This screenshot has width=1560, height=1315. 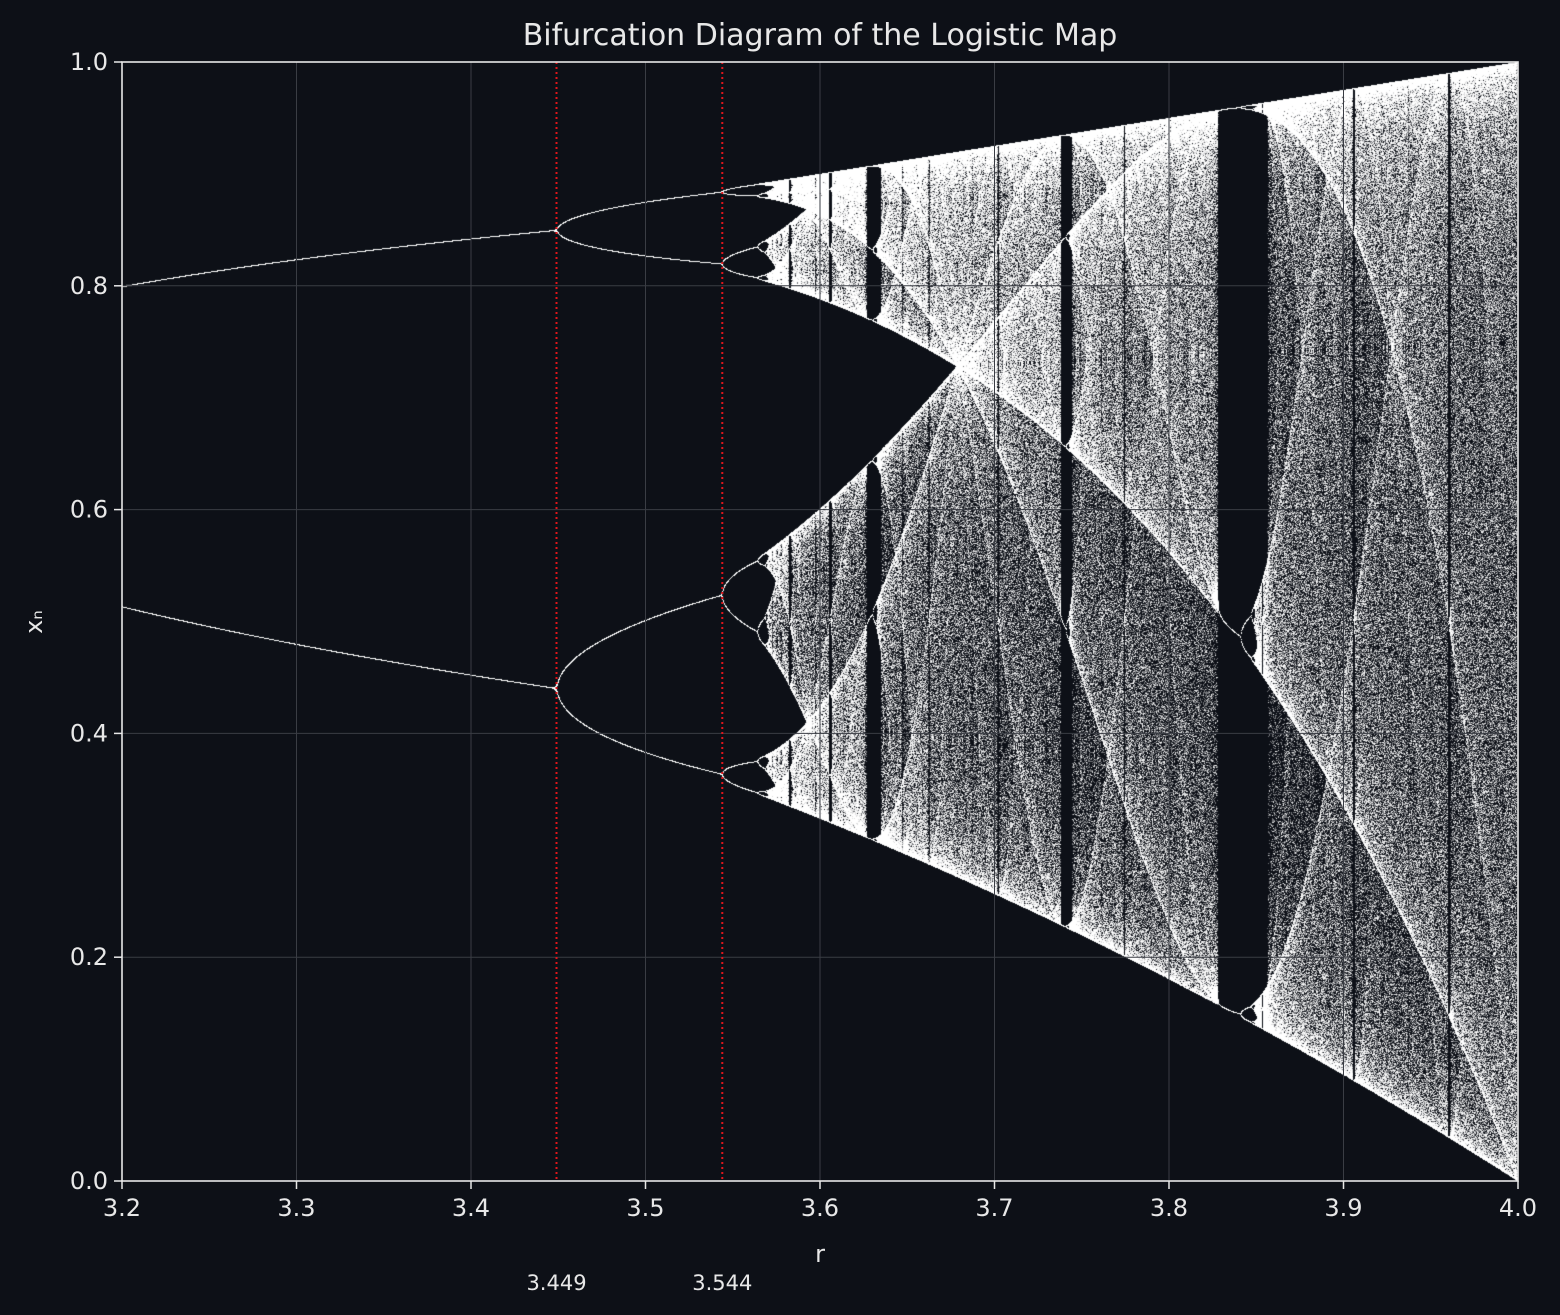 I want to click on x-tick-label: 4.0, so click(x=1518, y=1208).